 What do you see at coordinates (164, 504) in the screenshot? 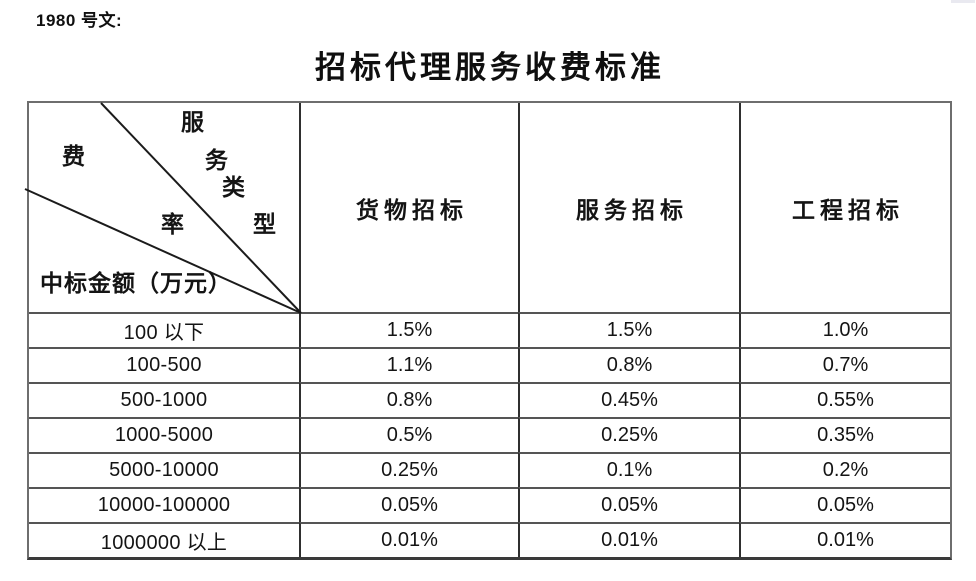
I see `row-label: 10000-100000` at bounding box center [164, 504].